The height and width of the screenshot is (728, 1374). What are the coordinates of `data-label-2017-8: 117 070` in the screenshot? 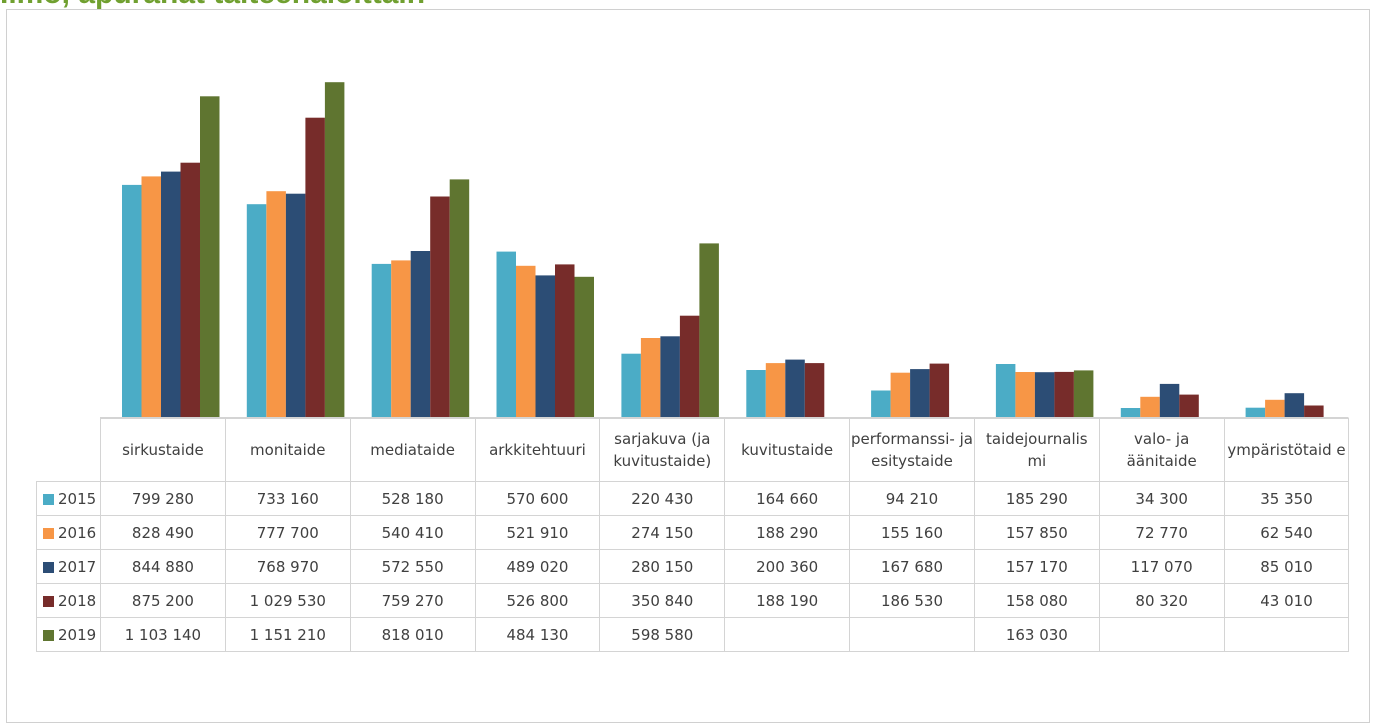 It's located at (1161, 566).